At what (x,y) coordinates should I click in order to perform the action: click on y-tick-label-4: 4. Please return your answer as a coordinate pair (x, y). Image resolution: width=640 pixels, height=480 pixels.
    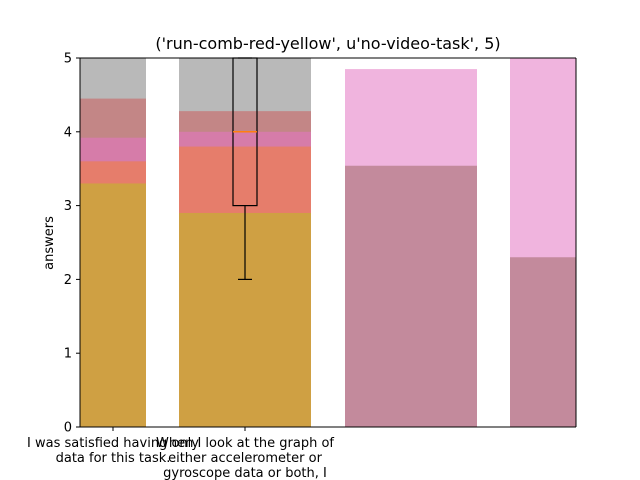
    Looking at the image, I should click on (68, 132).